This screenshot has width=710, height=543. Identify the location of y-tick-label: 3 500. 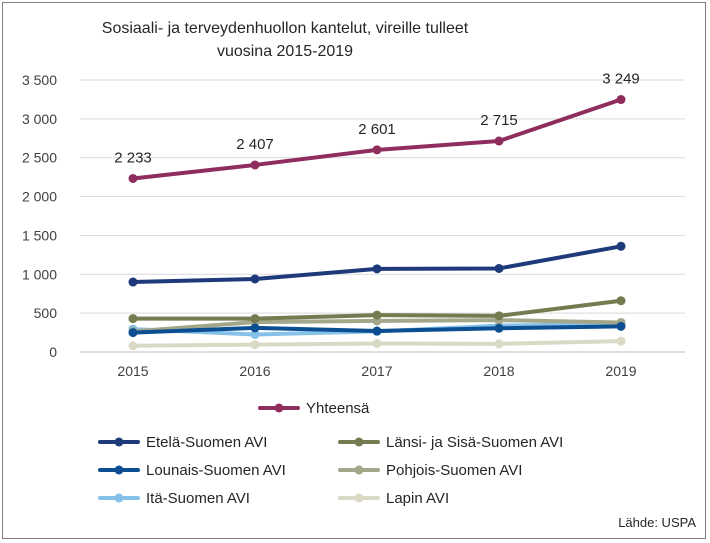
(39, 80).